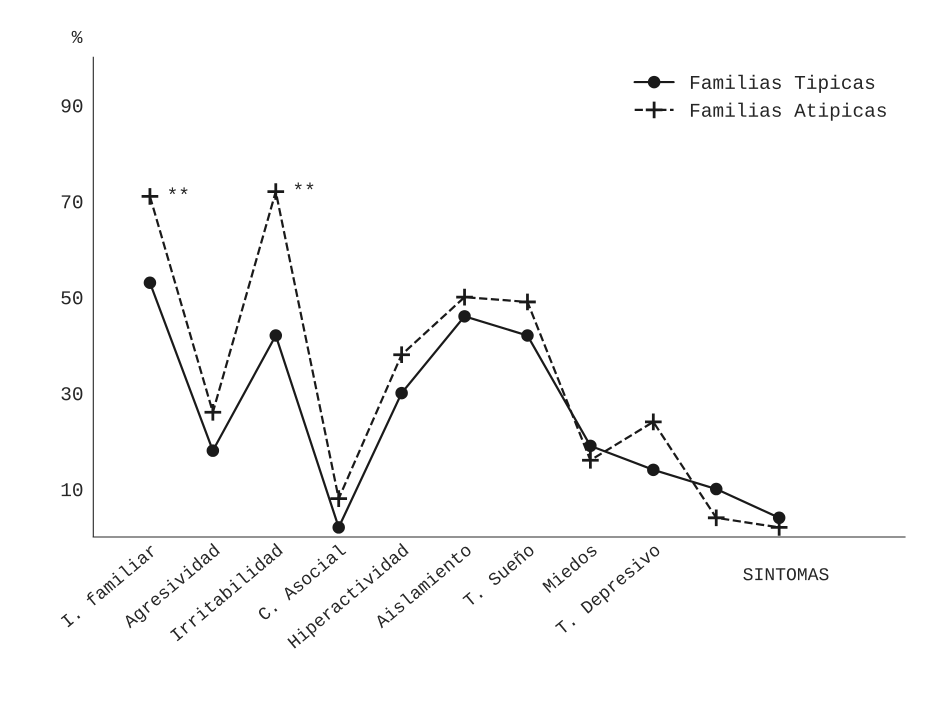 The width and height of the screenshot is (933, 716). Describe the element at coordinates (72, 489) in the screenshot. I see `y-tick-label: 10` at that location.